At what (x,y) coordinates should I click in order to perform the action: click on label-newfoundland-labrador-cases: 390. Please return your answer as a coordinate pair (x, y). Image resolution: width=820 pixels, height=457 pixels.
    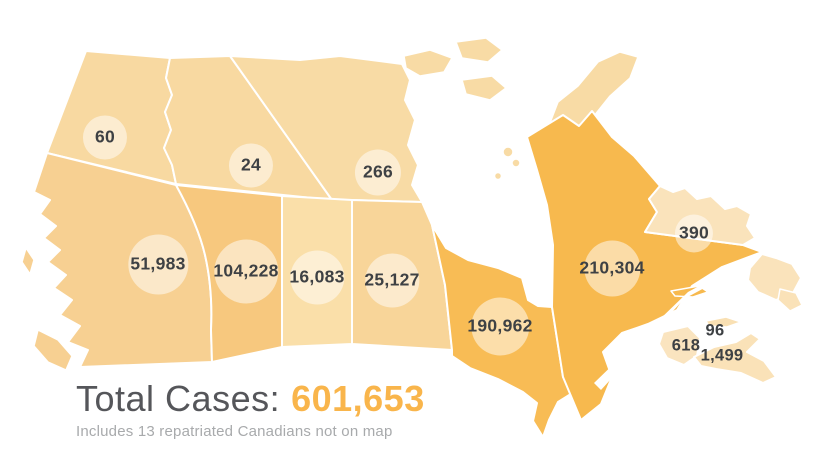
    Looking at the image, I should click on (693, 233).